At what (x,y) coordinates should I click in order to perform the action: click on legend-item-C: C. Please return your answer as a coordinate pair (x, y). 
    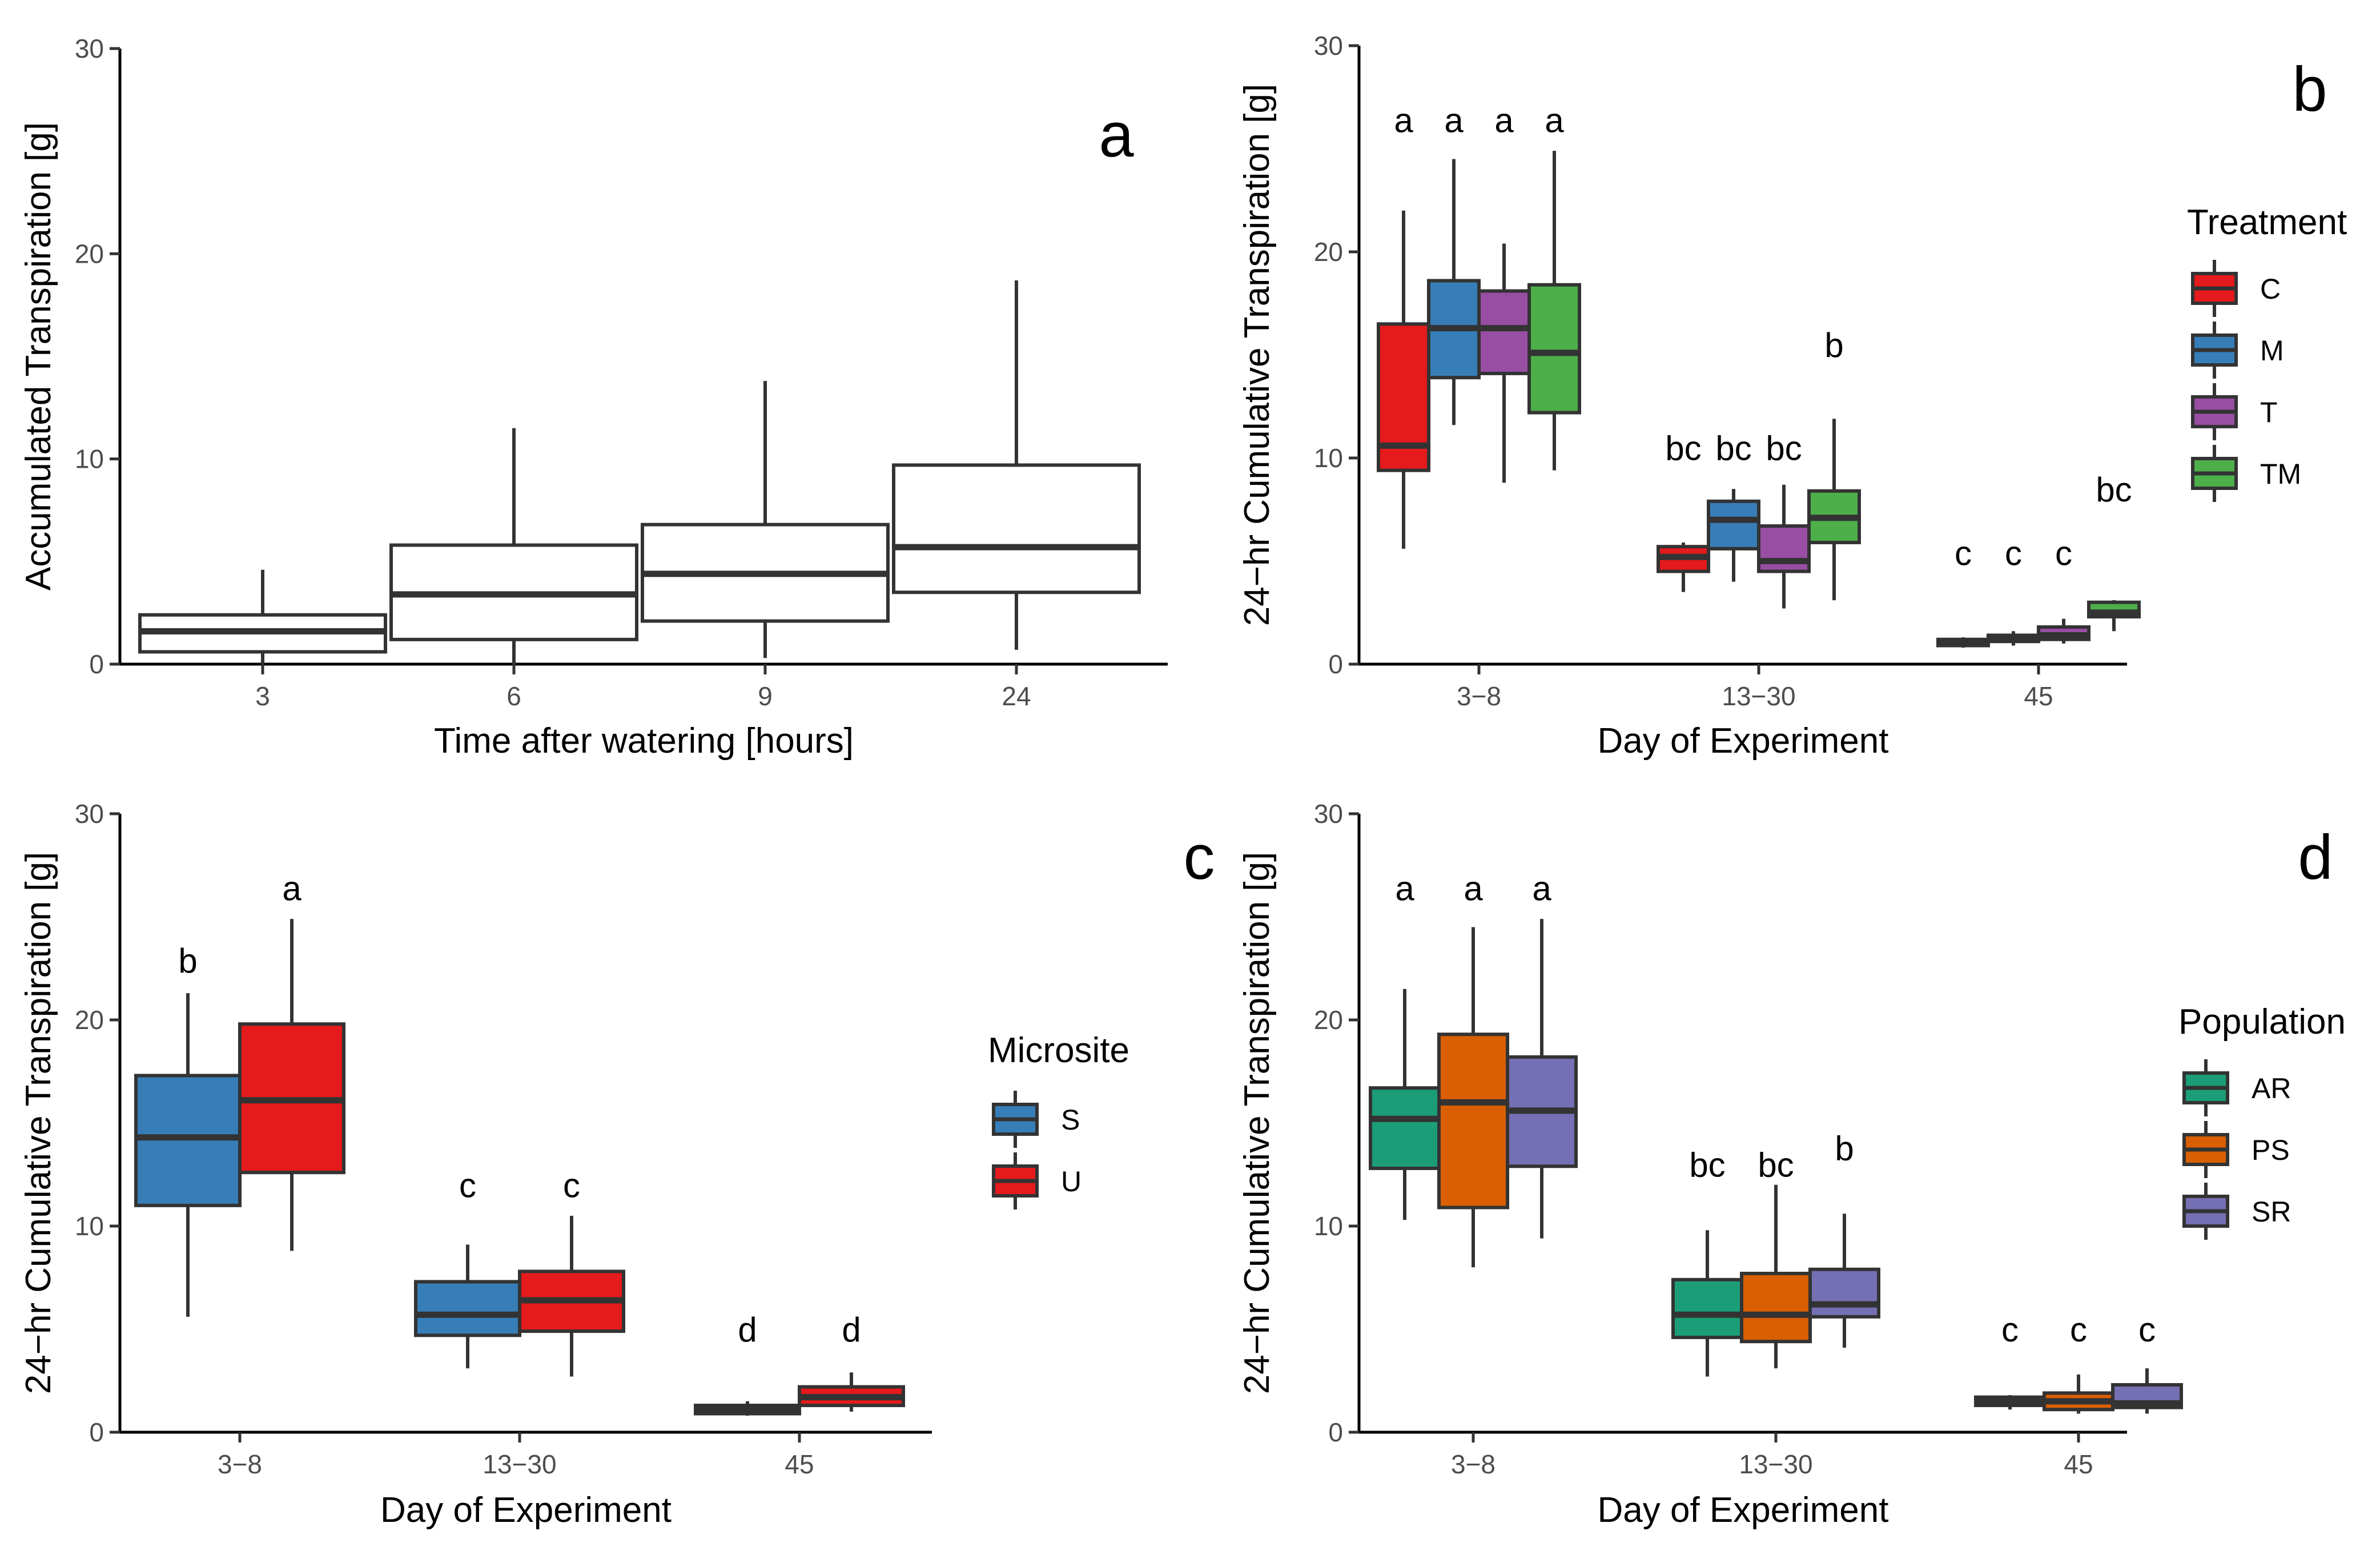
    Looking at the image, I should click on (2236, 288).